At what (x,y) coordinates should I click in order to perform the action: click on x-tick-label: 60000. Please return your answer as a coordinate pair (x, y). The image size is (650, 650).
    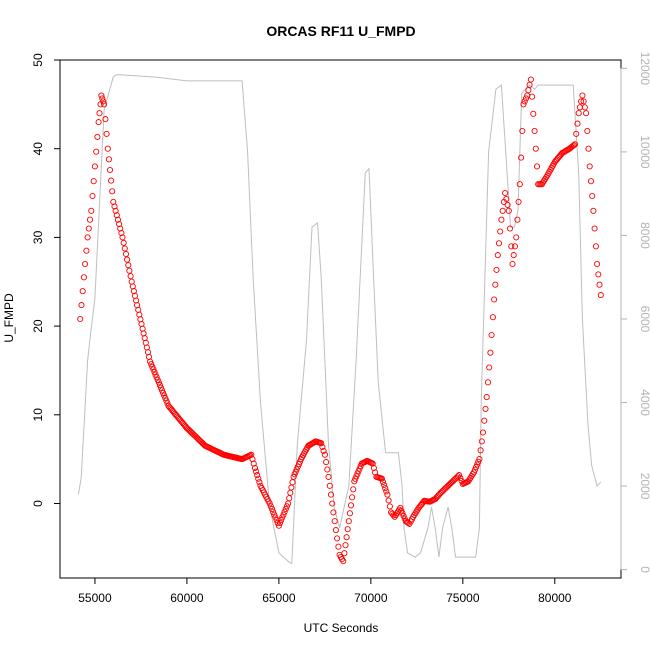
    Looking at the image, I should click on (187, 598).